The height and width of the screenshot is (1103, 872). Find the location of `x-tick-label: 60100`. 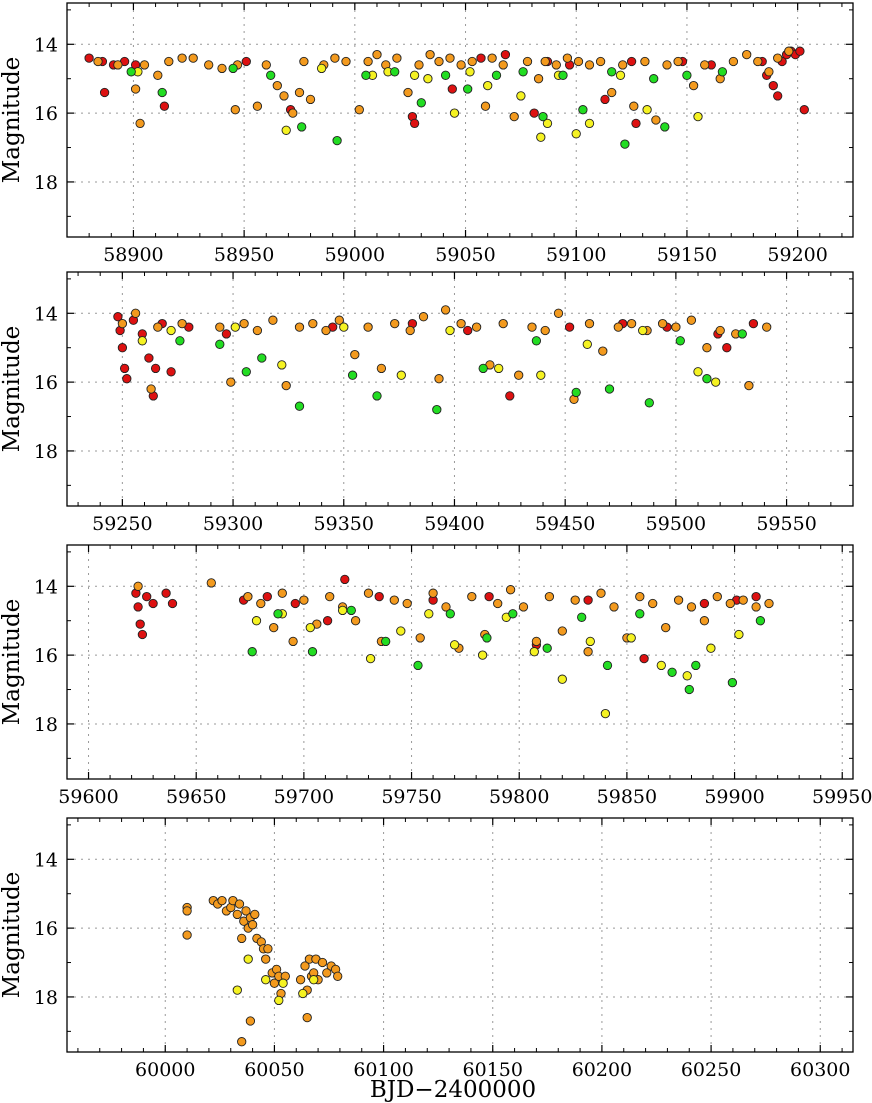

x-tick-label: 60100 is located at coordinates (383, 1070).